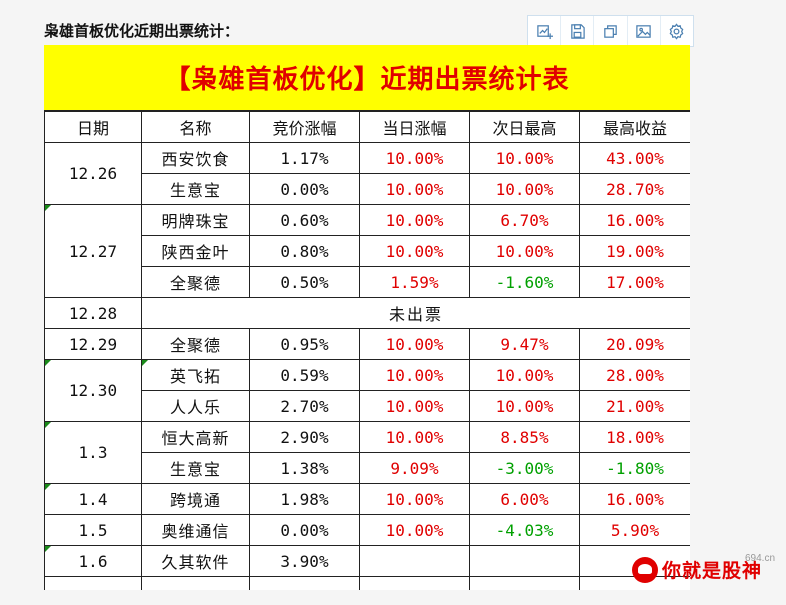 The width and height of the screenshot is (786, 605). I want to click on table-row: 陕西金叶 0.80% 10.00% 10.00% 19.00%, so click(367, 251).